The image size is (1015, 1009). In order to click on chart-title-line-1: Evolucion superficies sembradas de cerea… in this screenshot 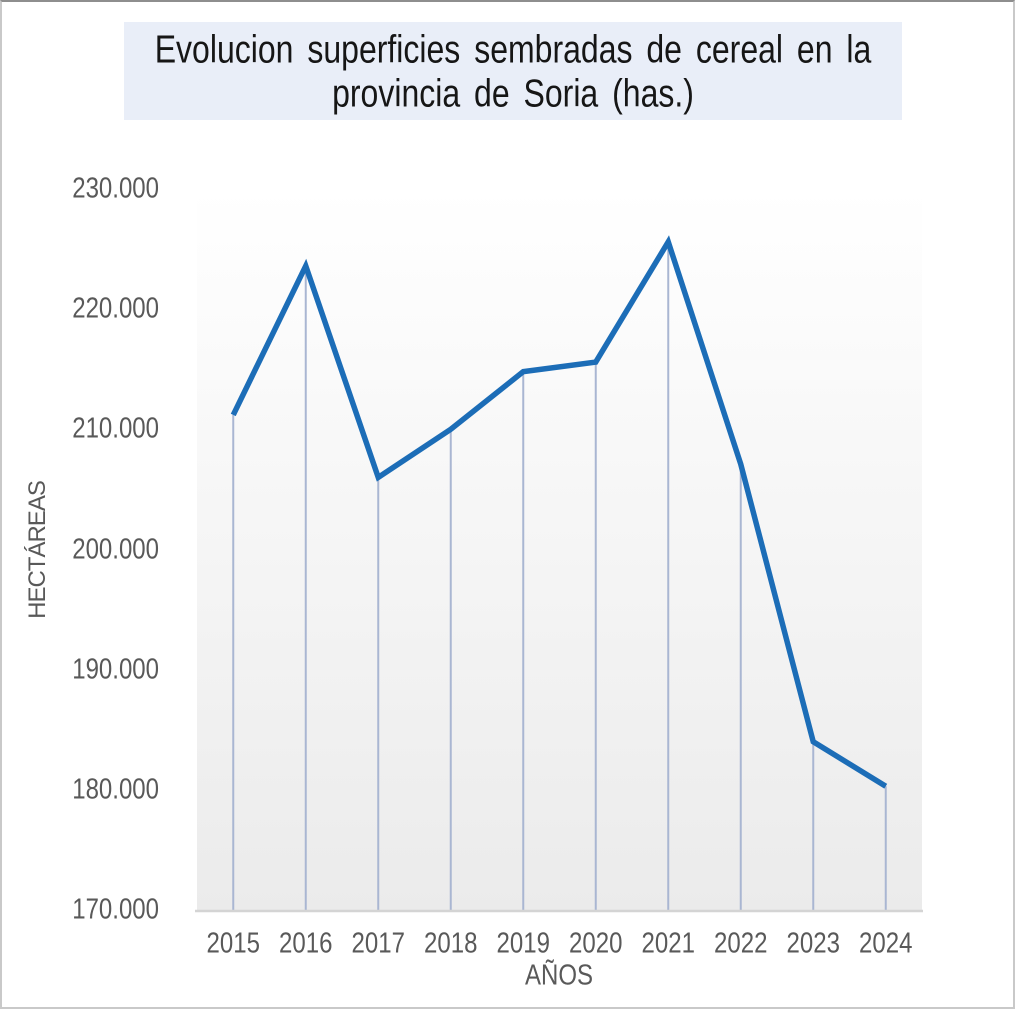, I will do `click(513, 49)`.